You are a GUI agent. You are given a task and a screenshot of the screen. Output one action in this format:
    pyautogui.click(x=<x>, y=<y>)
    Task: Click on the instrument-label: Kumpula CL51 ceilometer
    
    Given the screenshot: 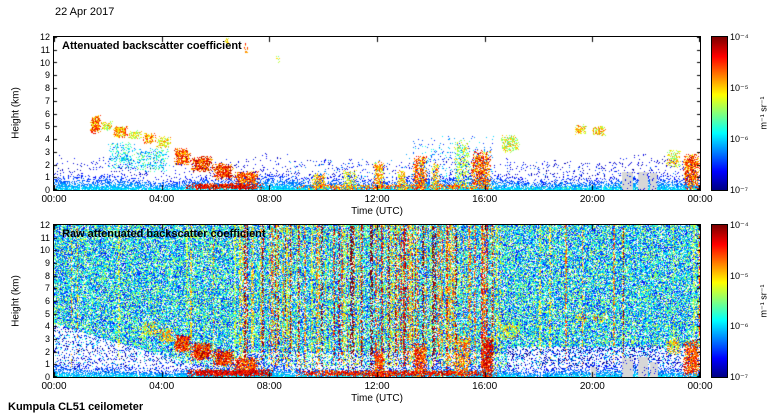 What is the action you would take?
    pyautogui.click(x=76, y=407)
    